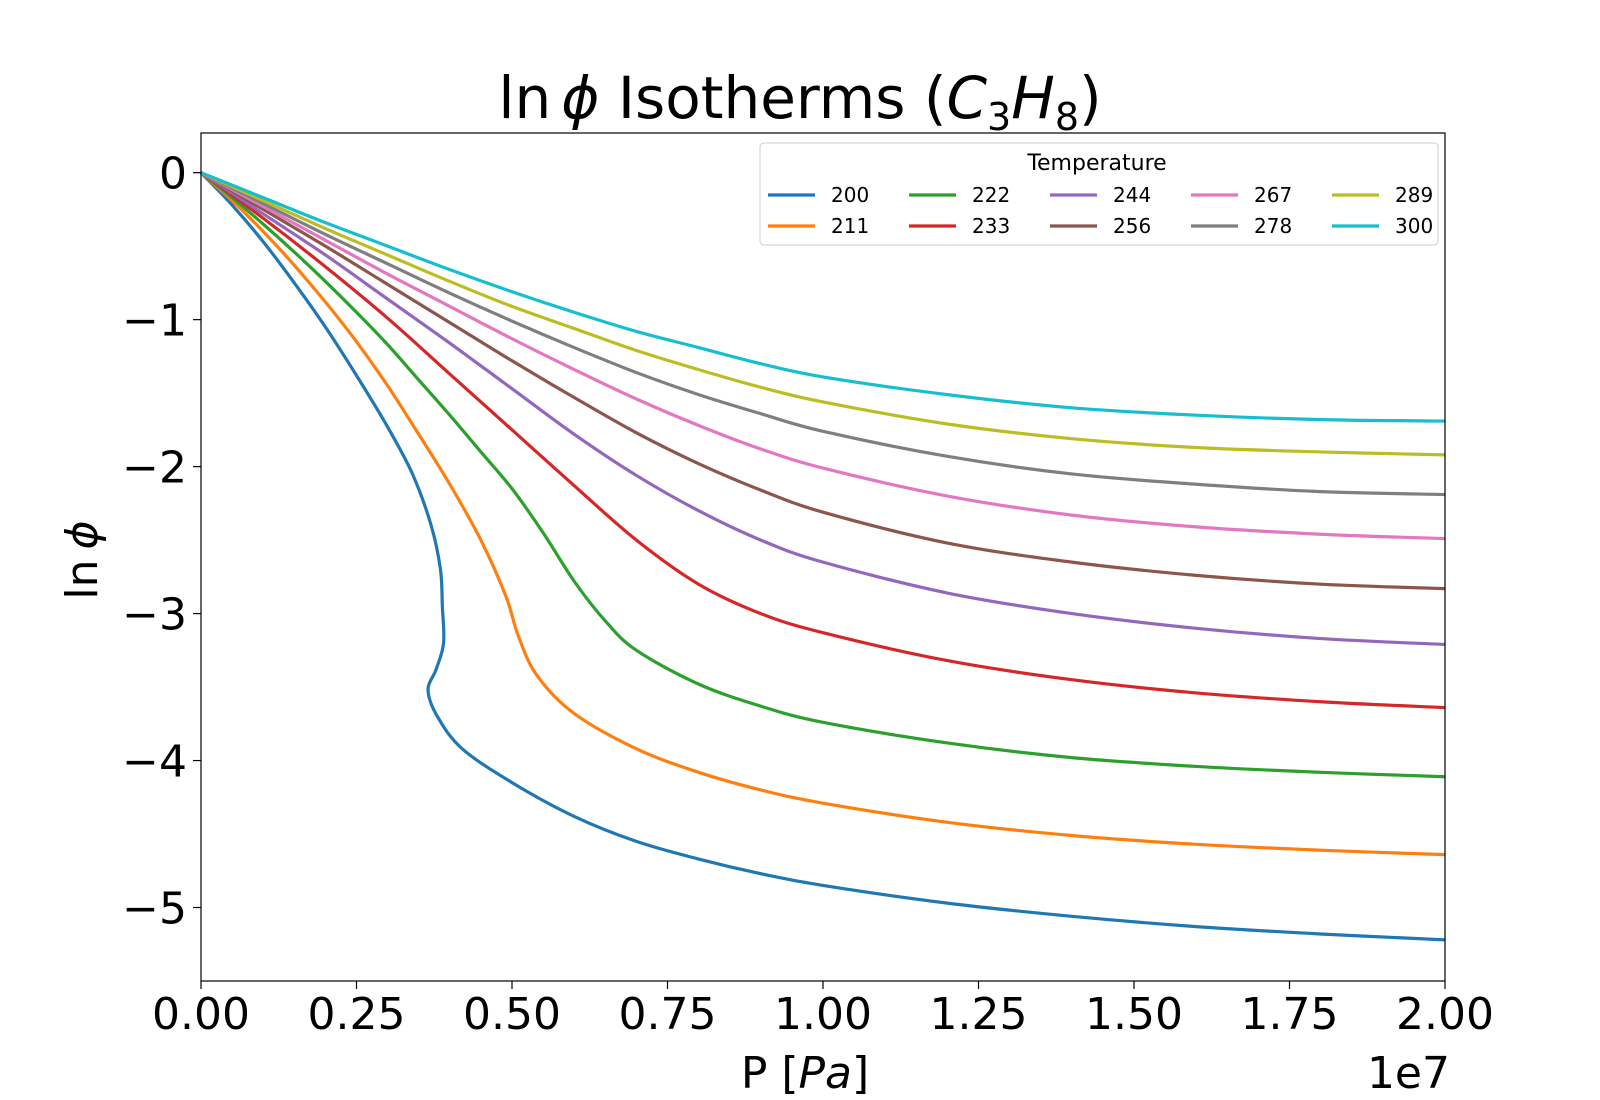 This screenshot has height=1100, width=1600. I want to click on legend-frame, so click(1099, 194).